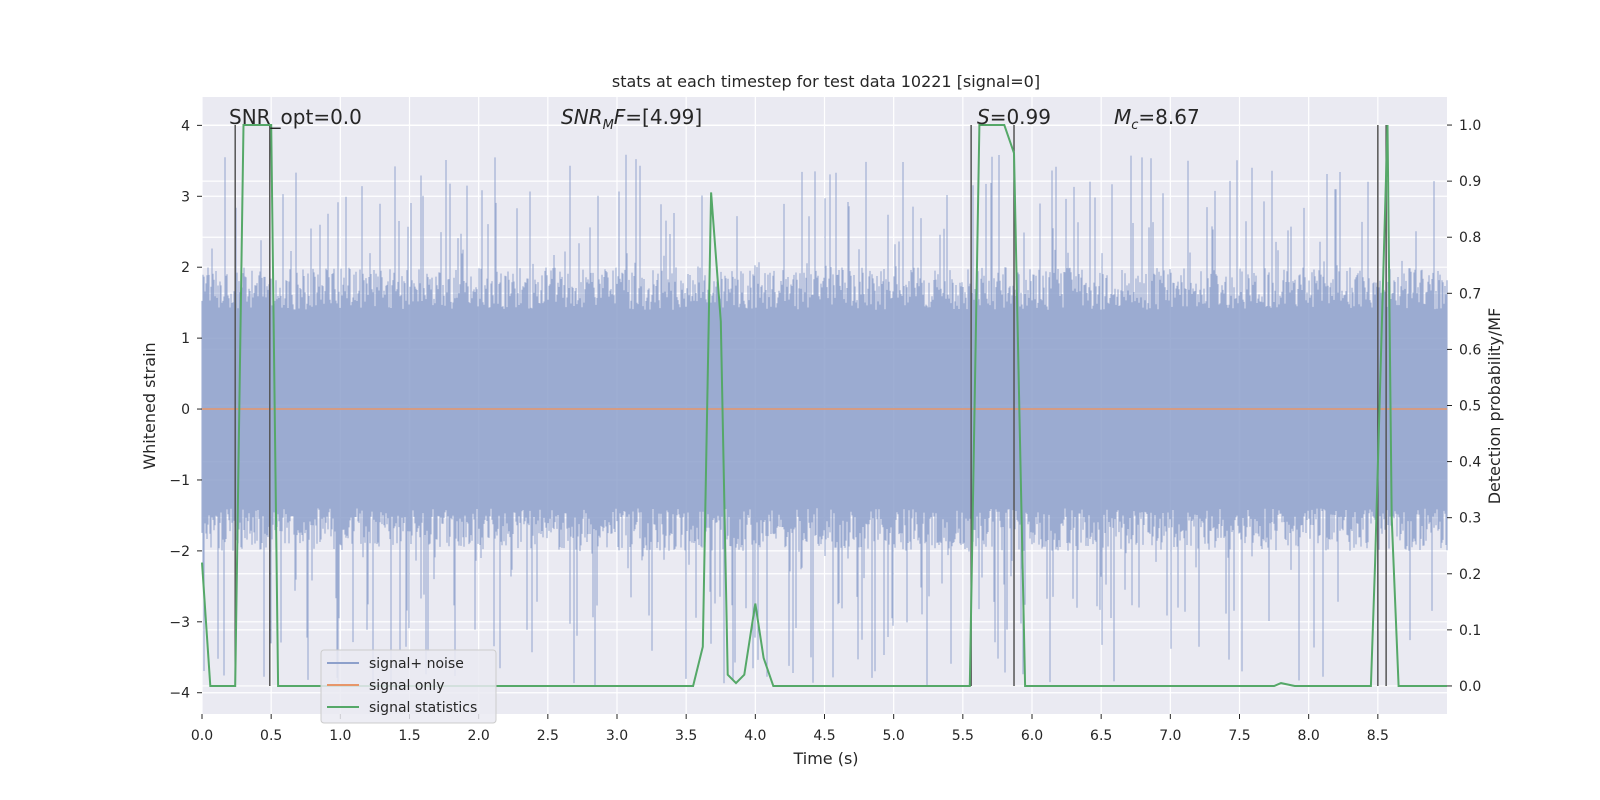 This screenshot has width=1600, height=800. Describe the element at coordinates (631, 119) in the screenshot. I see `snr-mf-annotation: SNRMF=[4.99]` at that location.